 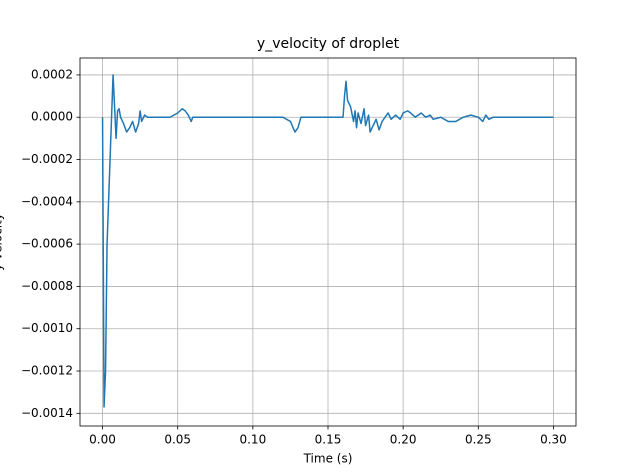 What do you see at coordinates (2, 242) in the screenshot?
I see `y-axis-label: y velocity` at bounding box center [2, 242].